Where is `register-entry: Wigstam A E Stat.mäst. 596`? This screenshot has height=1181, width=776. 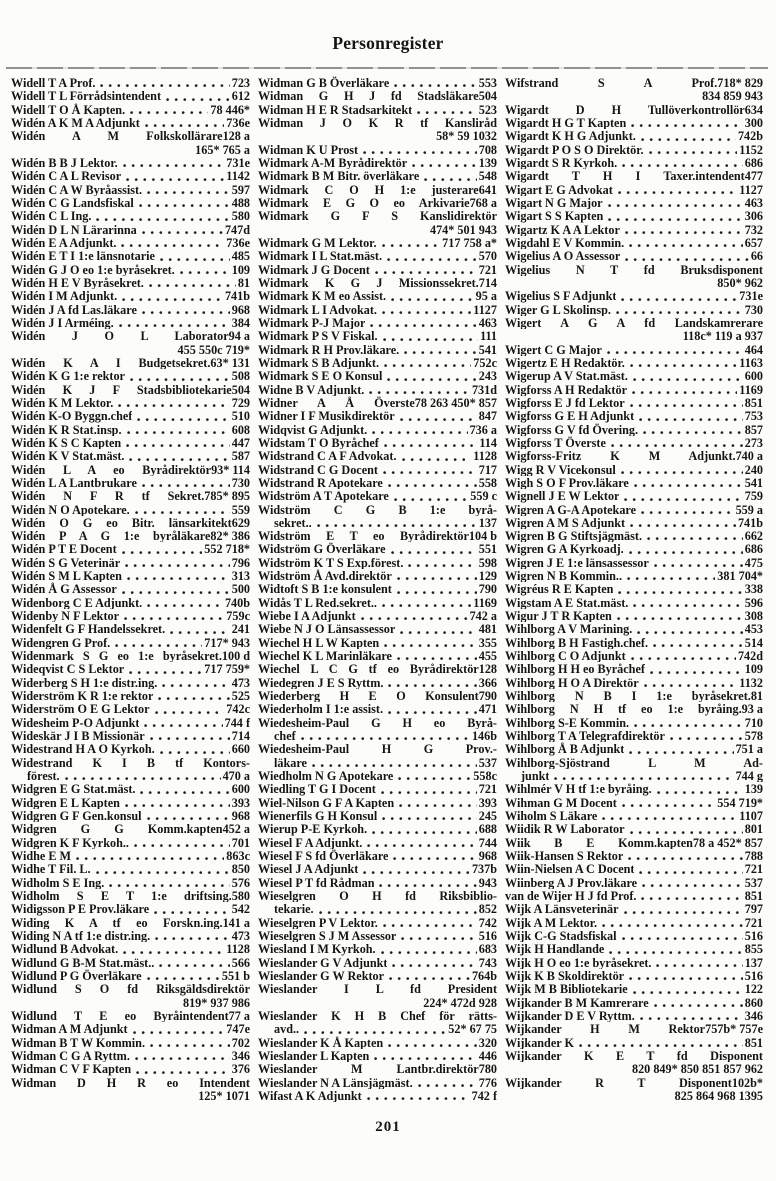
register-entry: Wigstam A E Stat.mäst. 596 is located at coordinates (634, 602).